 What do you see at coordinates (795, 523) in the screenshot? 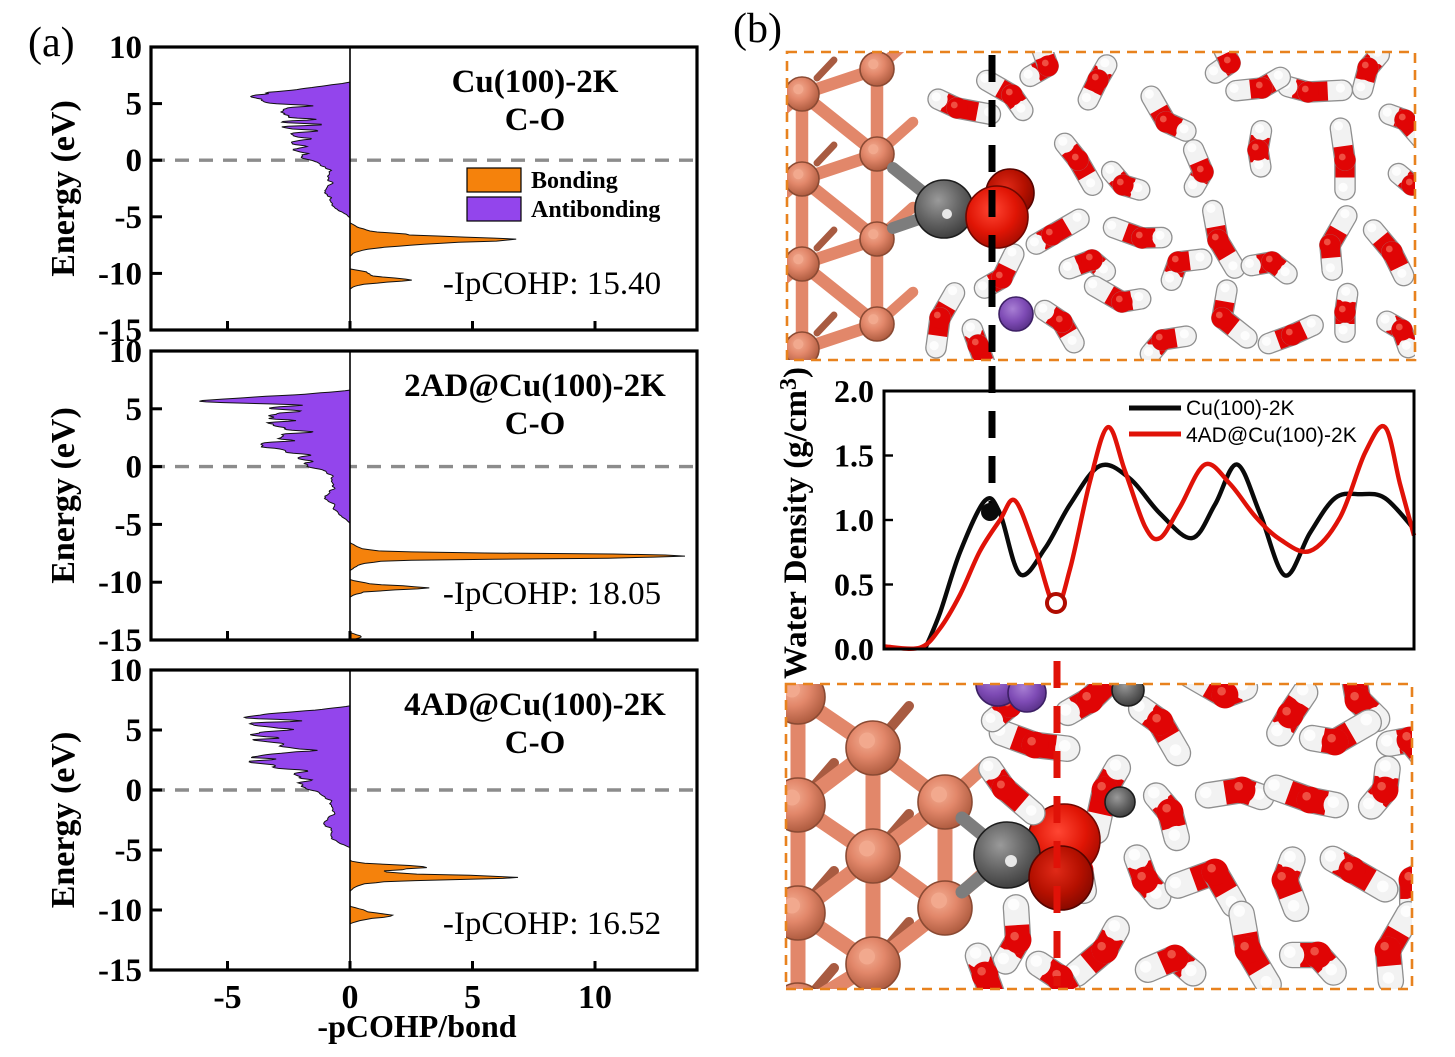
I see `svg-text: Water Density (g/cm3)` at bounding box center [795, 523].